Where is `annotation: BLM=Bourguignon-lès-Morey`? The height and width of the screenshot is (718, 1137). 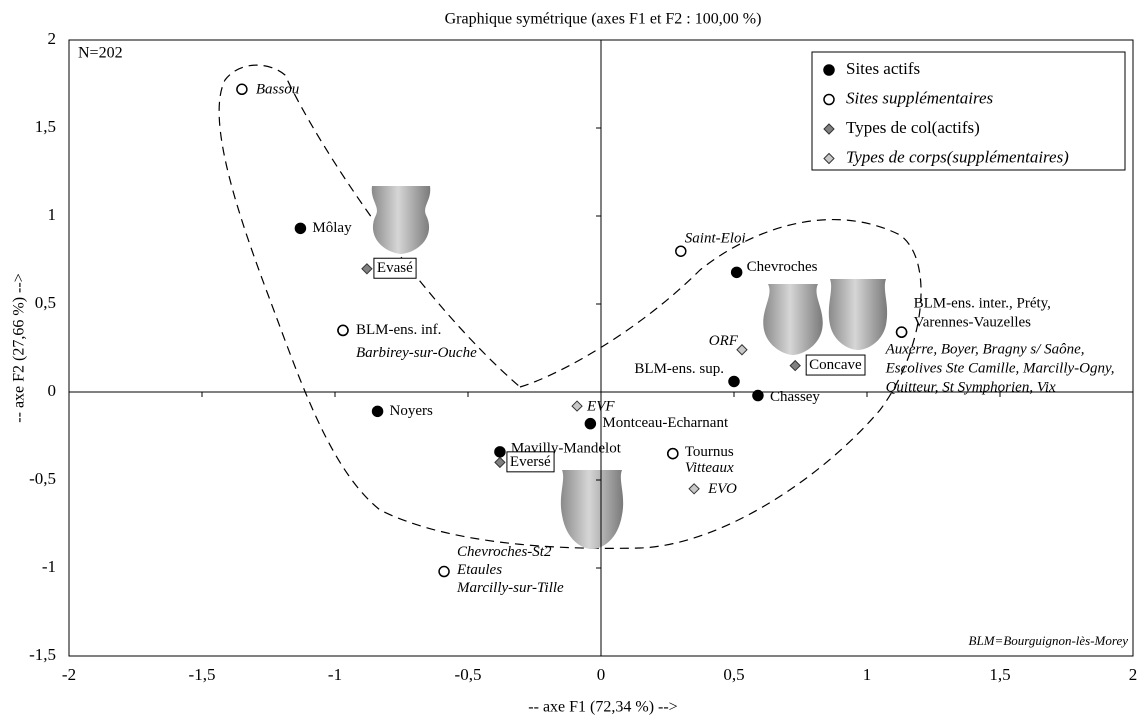
annotation: BLM=Bourguignon-lès-Morey is located at coordinates (1049, 640).